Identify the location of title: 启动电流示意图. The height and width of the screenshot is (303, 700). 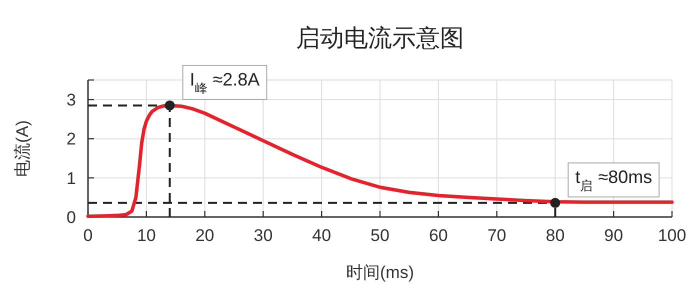
(380, 38).